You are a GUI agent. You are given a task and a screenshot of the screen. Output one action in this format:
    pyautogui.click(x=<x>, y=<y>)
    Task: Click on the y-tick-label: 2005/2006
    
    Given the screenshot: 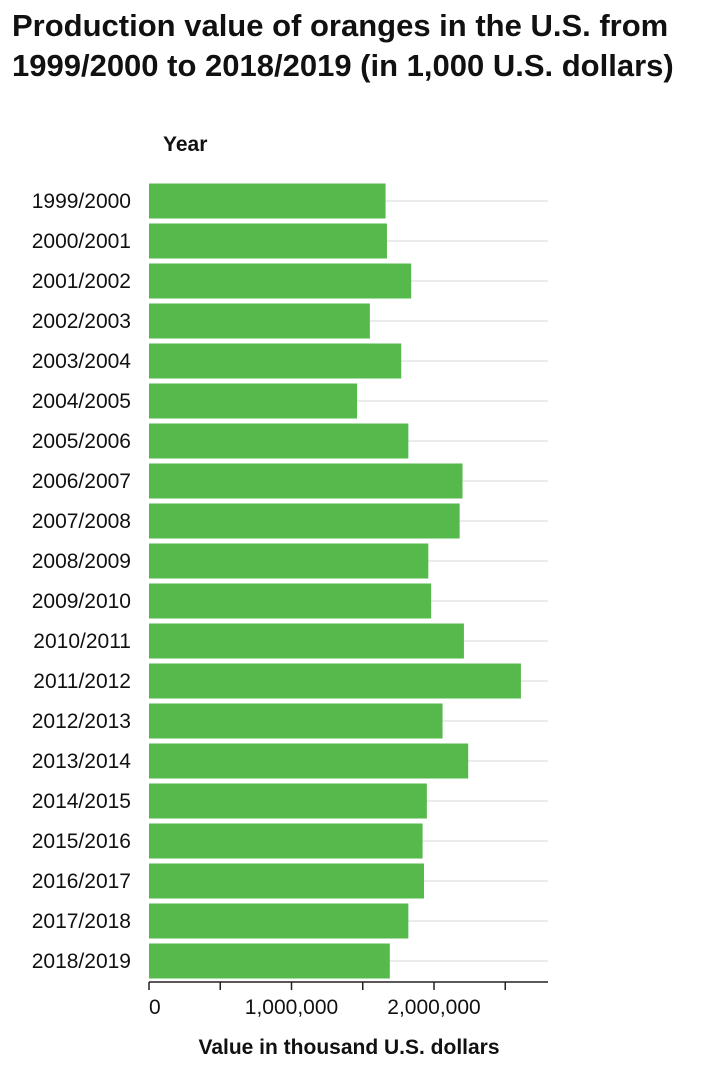 What is the action you would take?
    pyautogui.click(x=81, y=441)
    